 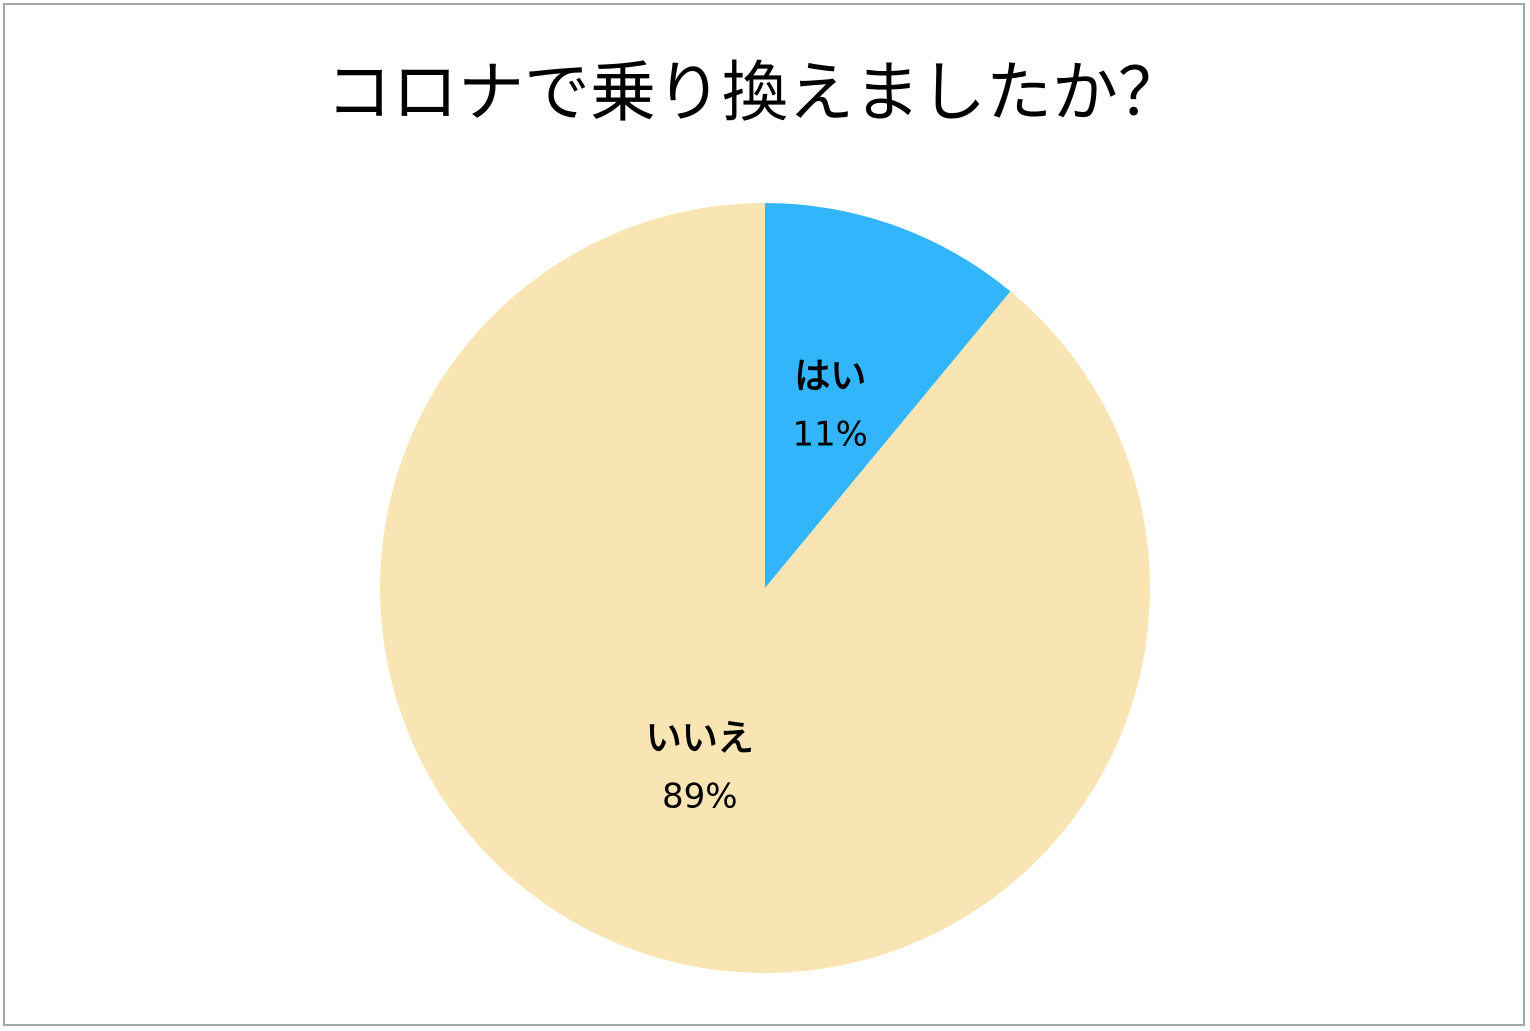 I want to click on pie-slice, so click(x=888, y=395).